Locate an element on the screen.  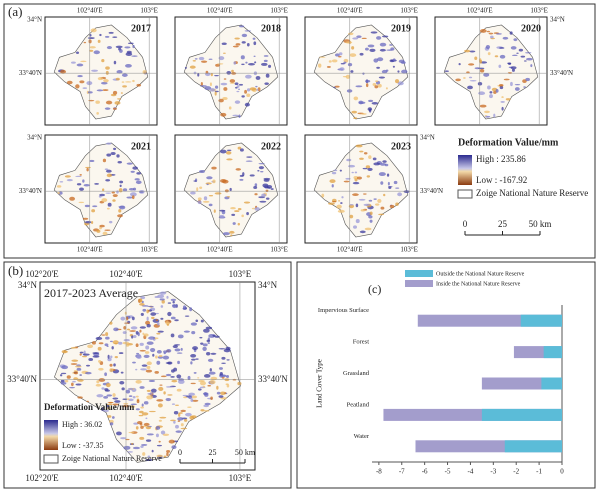
lon-label: 103°E is located at coordinates (240, 274).